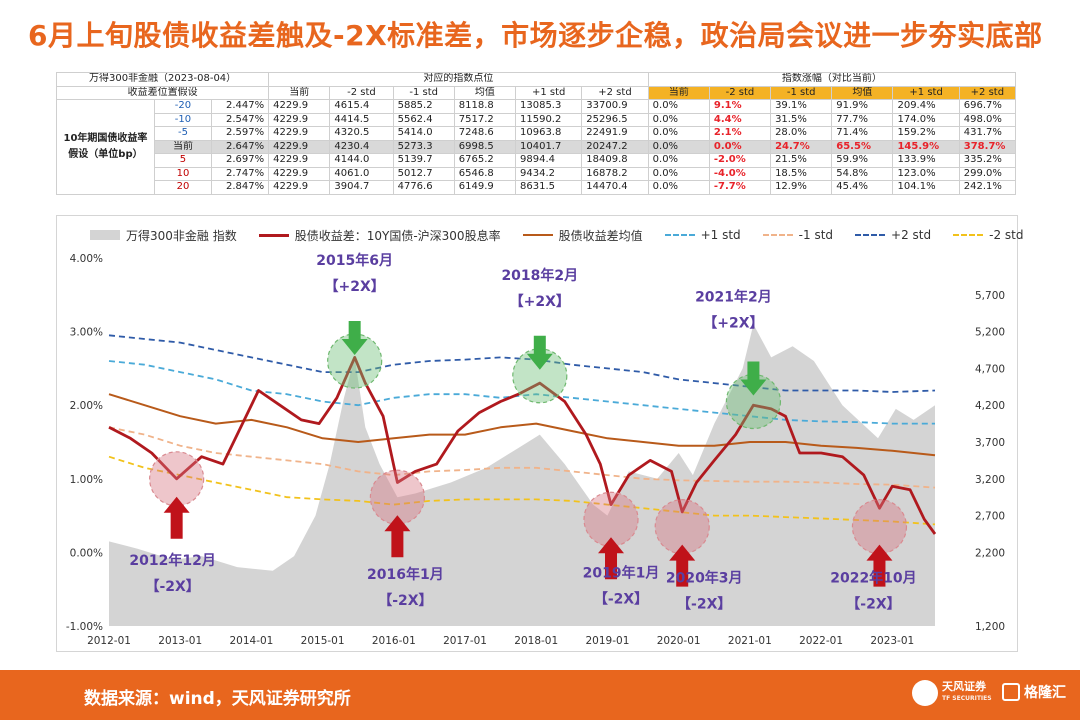  What do you see at coordinates (801, 106) in the screenshot?
I see `index-change: 39.1%` at bounding box center [801, 106].